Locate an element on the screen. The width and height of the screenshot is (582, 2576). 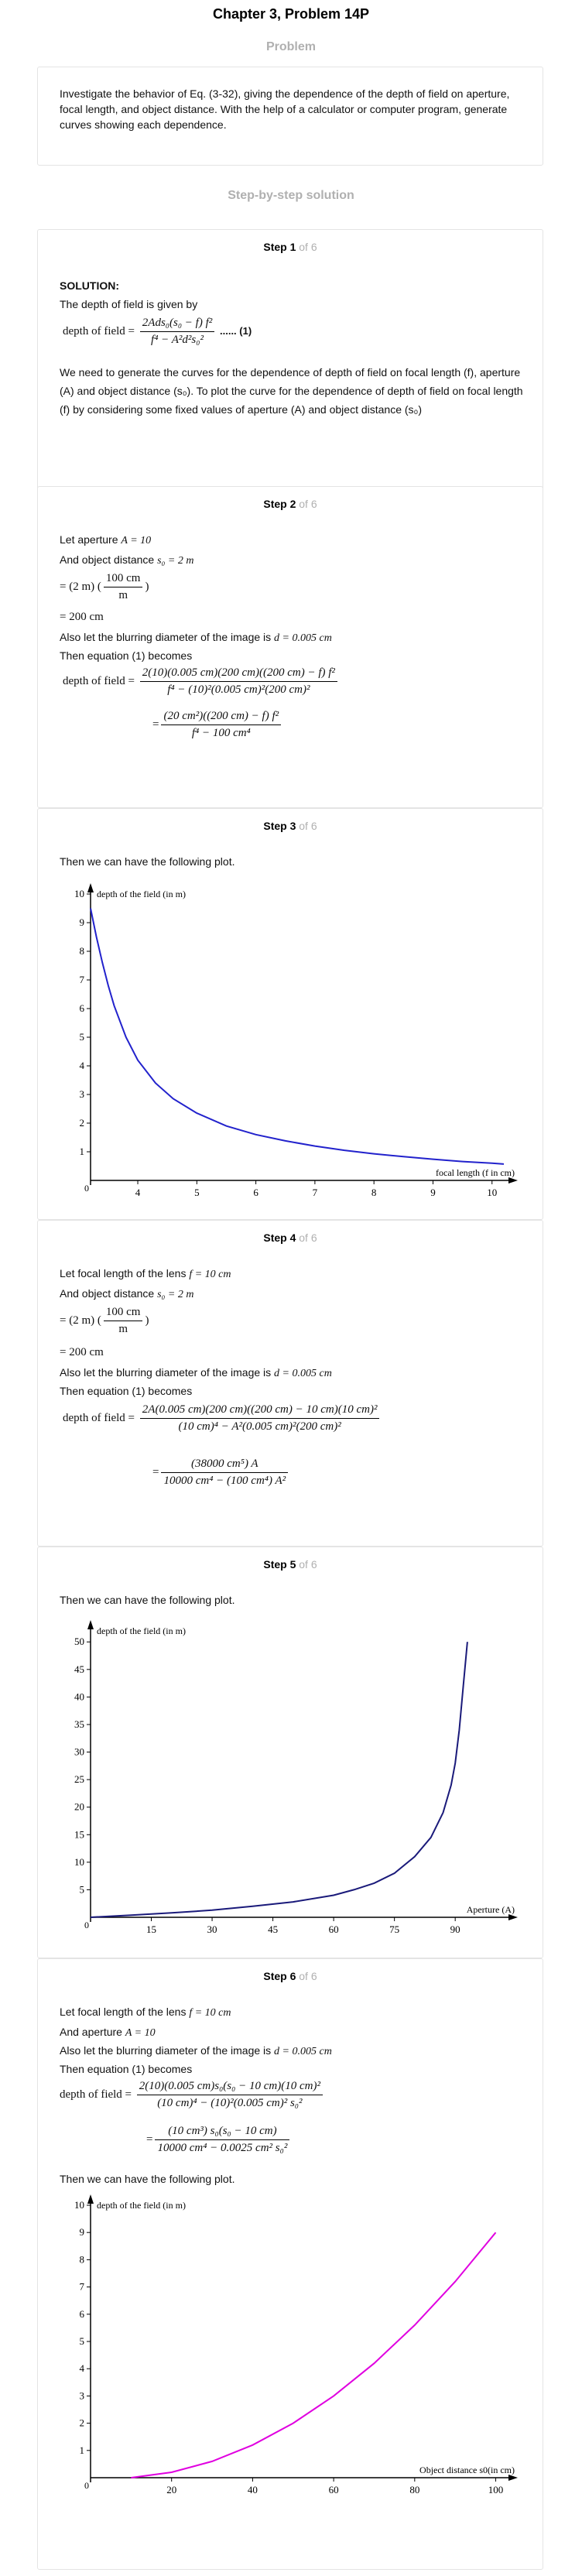
x-tick-label: 90 is located at coordinates (455, 1929).